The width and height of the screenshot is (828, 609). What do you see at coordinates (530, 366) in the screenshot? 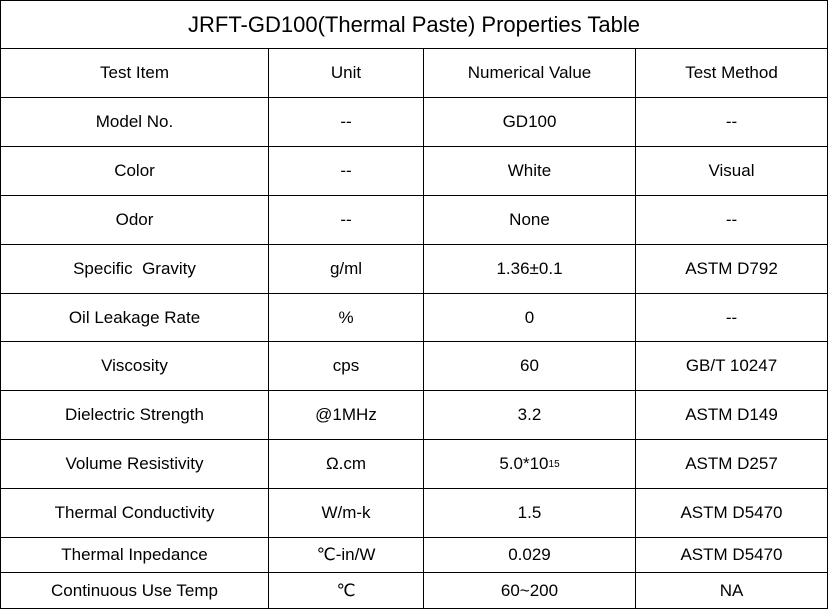
I see `table-cell: 60` at bounding box center [530, 366].